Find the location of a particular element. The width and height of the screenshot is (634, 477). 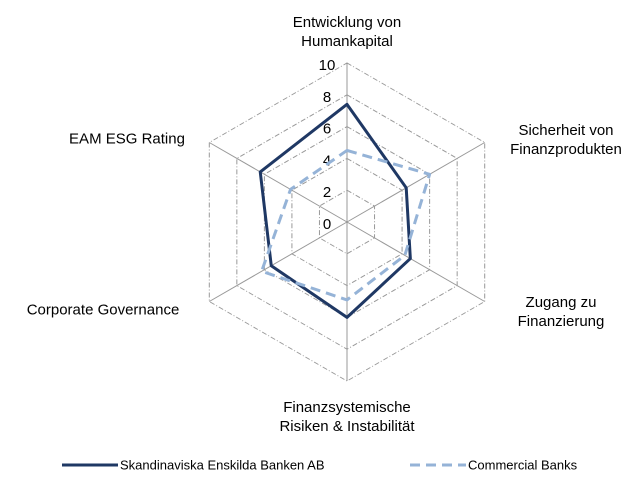

r-tick-label: 4 is located at coordinates (327, 160).